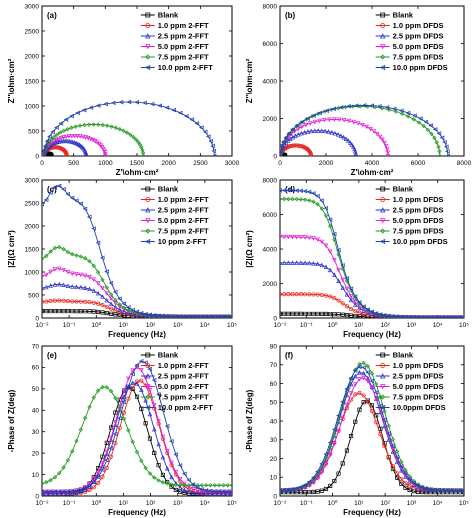 This screenshot has height=518, width=474. What do you see at coordinates (270, 249) in the screenshot?
I see `y-tick-label: 4000` at bounding box center [270, 249].